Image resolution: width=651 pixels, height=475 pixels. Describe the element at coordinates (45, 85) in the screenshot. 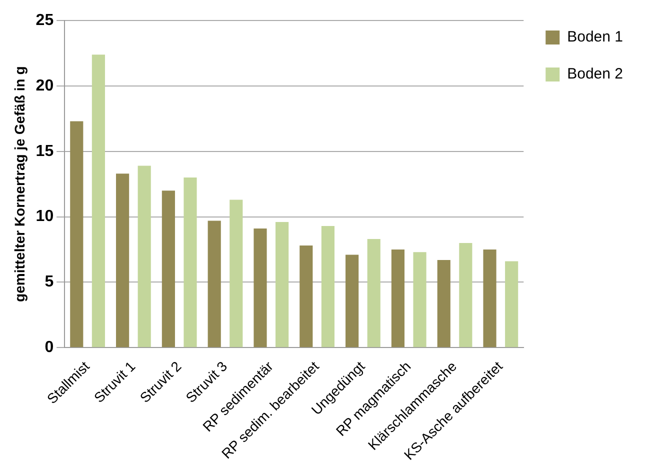

I see `y-tick-label: 20` at that location.